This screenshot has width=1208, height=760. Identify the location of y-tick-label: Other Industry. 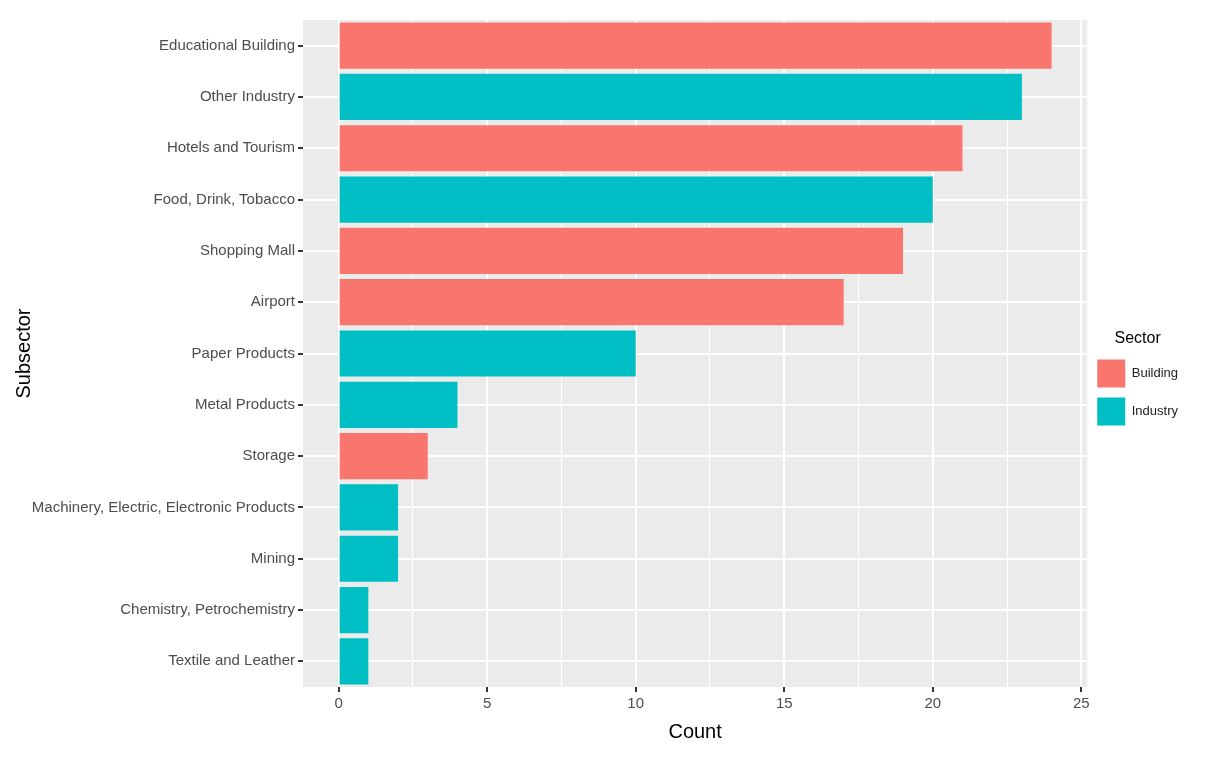
(247, 96).